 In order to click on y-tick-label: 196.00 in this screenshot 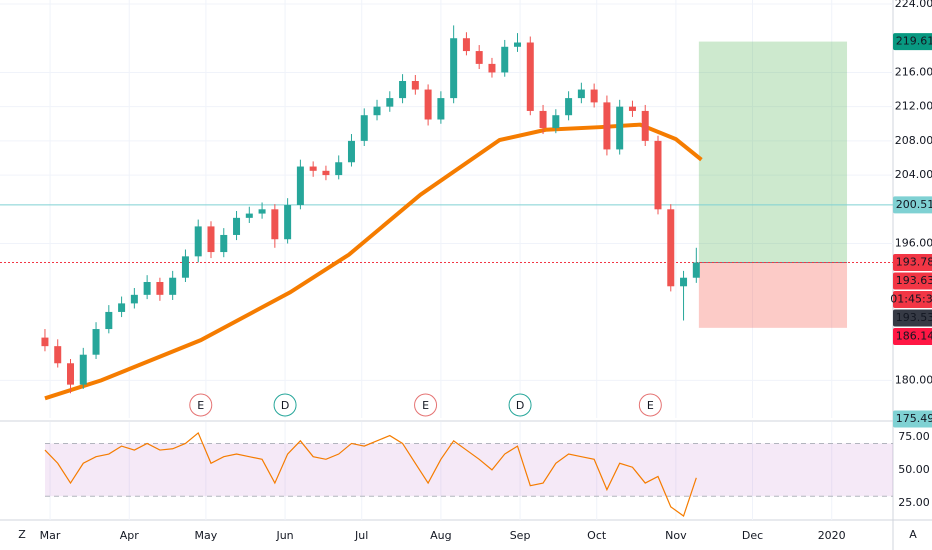, I will do `click(913, 243)`.